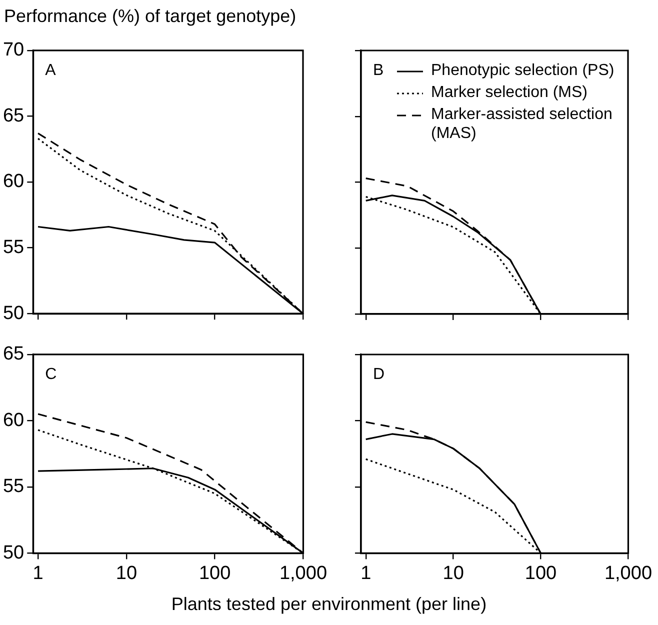  Describe the element at coordinates (13, 50) in the screenshot. I see `y-tick-label: 70` at that location.